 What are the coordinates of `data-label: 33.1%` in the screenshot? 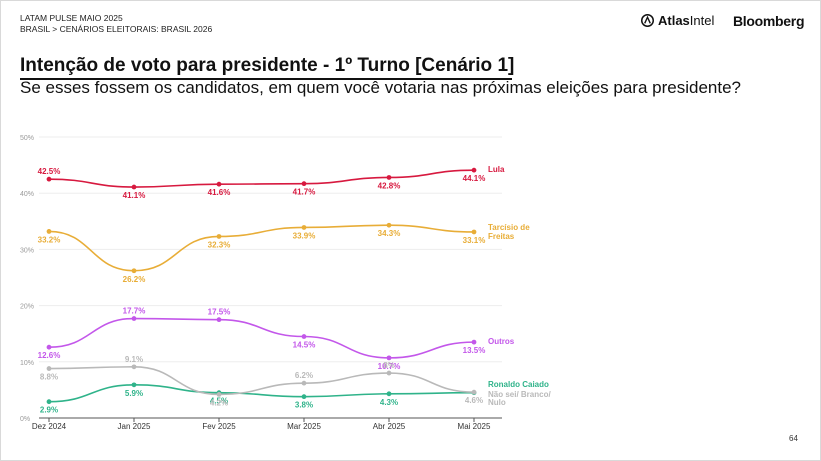 It's located at (474, 240).